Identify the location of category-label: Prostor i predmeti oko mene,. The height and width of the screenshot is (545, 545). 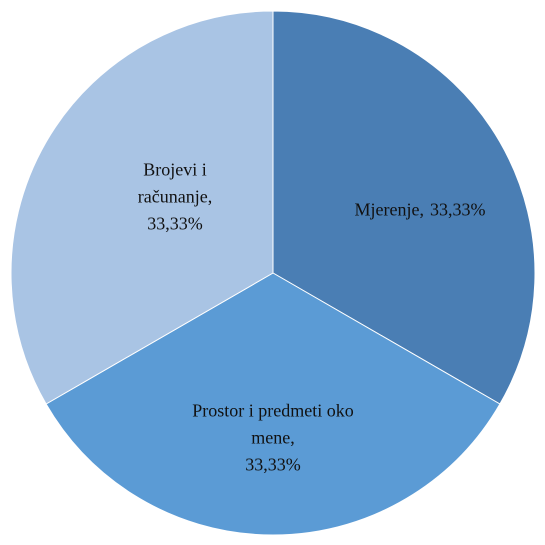
(273, 424).